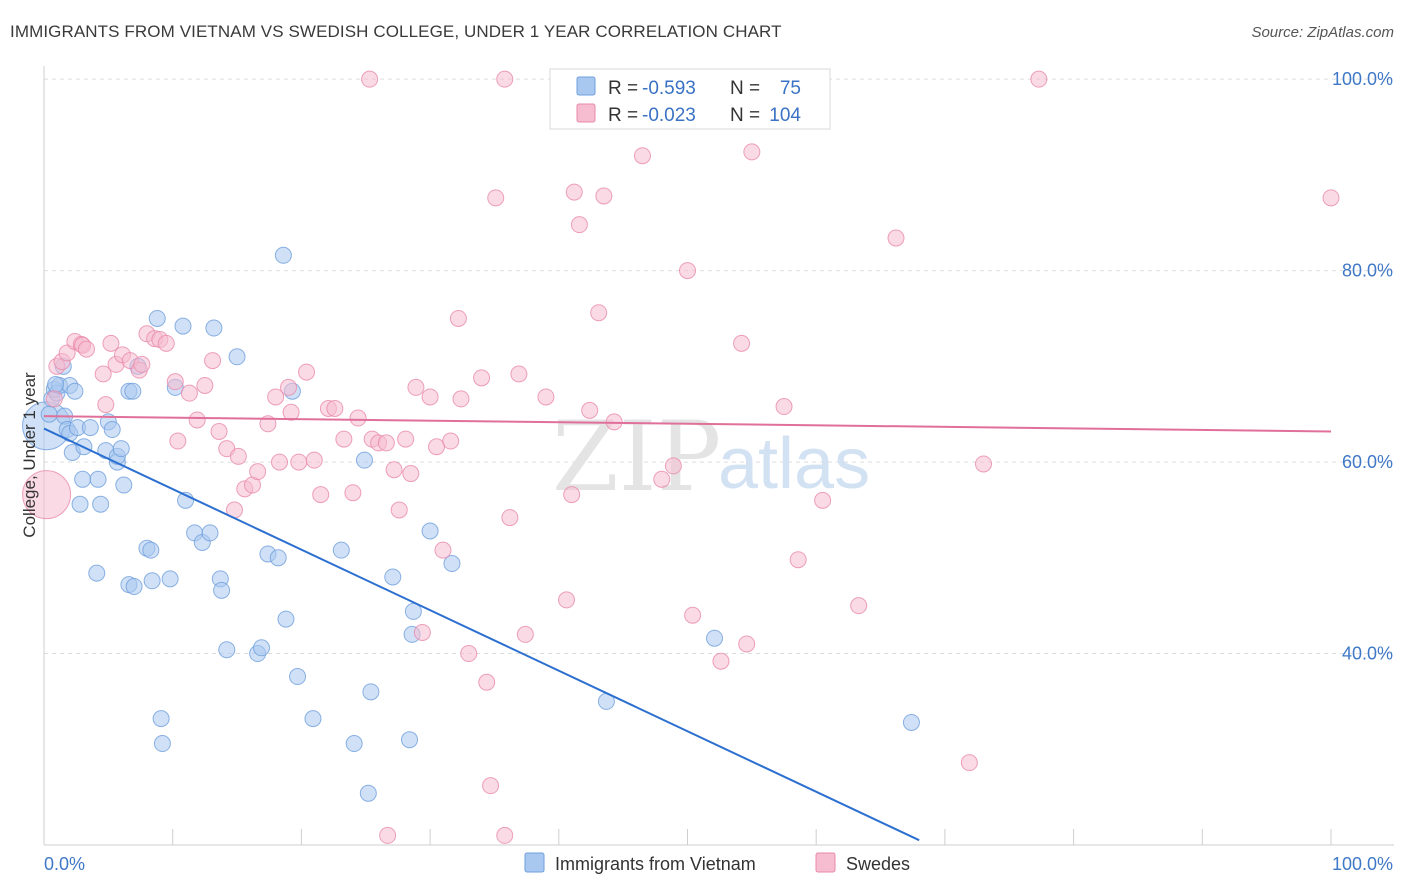 The height and width of the screenshot is (892, 1406). Describe the element at coordinates (64, 864) in the screenshot. I see `x-tick-label: 0.0%` at that location.